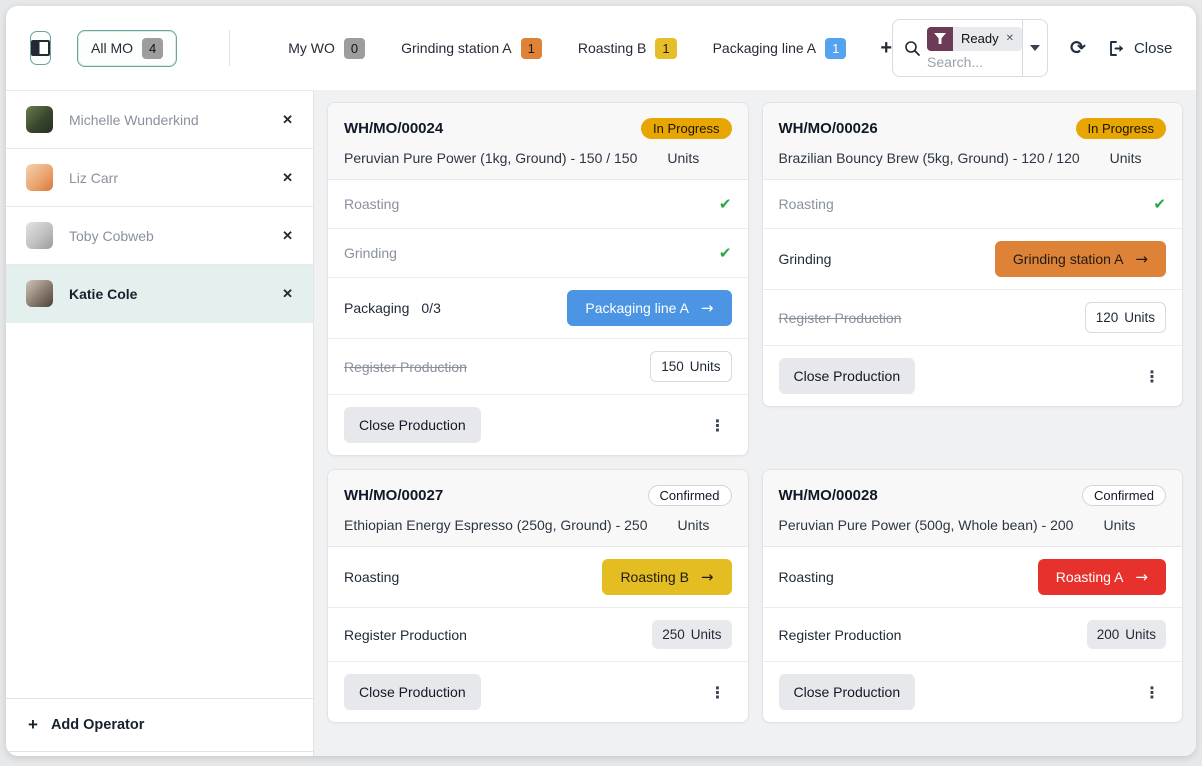 This screenshot has width=1202, height=766. Describe the element at coordinates (691, 366) in the screenshot. I see `units-button: 150 Units` at that location.